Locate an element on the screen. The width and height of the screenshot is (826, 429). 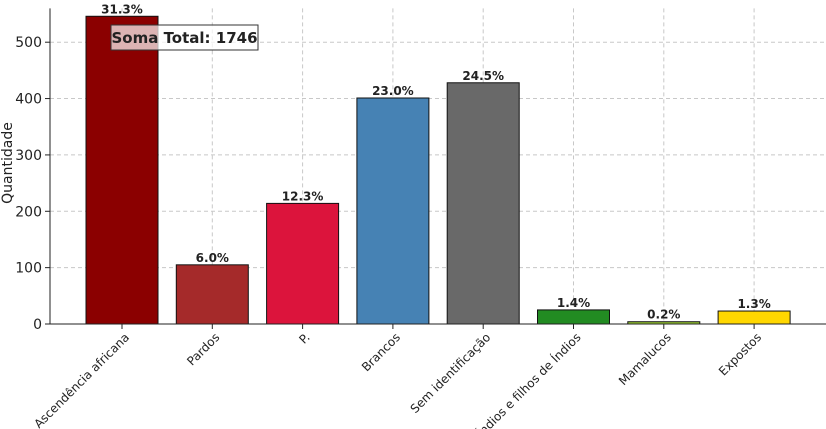
y-tick-label: 0 is located at coordinates (37, 325).